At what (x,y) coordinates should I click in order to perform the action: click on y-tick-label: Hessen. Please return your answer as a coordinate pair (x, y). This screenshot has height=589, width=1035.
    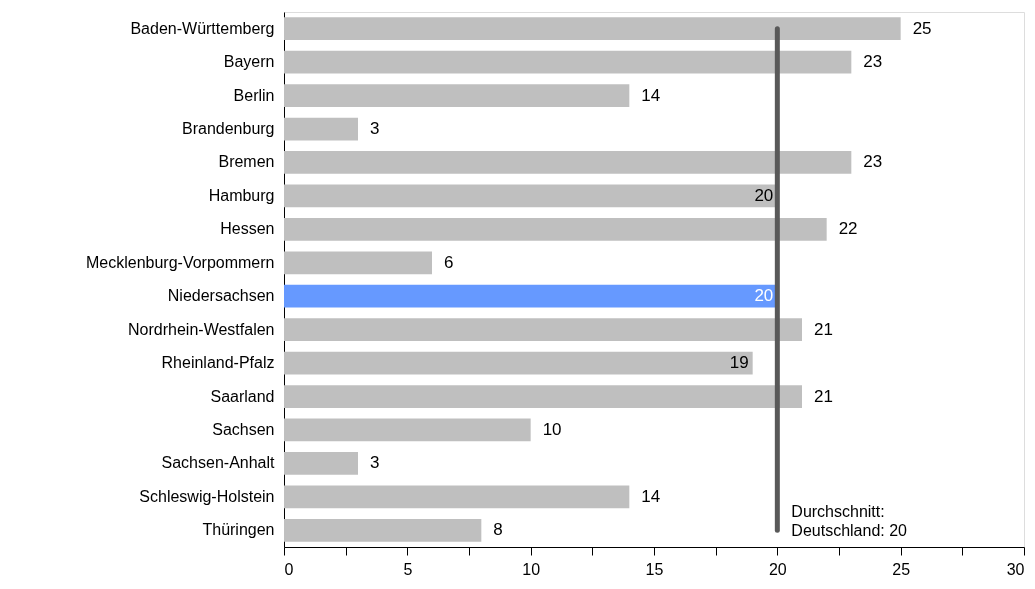
    Looking at the image, I should click on (247, 229).